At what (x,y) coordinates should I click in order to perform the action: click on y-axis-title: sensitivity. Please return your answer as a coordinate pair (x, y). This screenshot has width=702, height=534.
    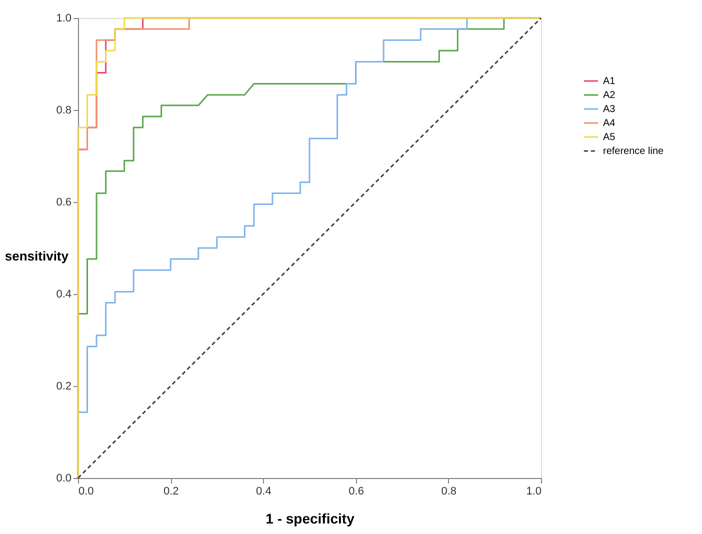
    Looking at the image, I should click on (37, 256).